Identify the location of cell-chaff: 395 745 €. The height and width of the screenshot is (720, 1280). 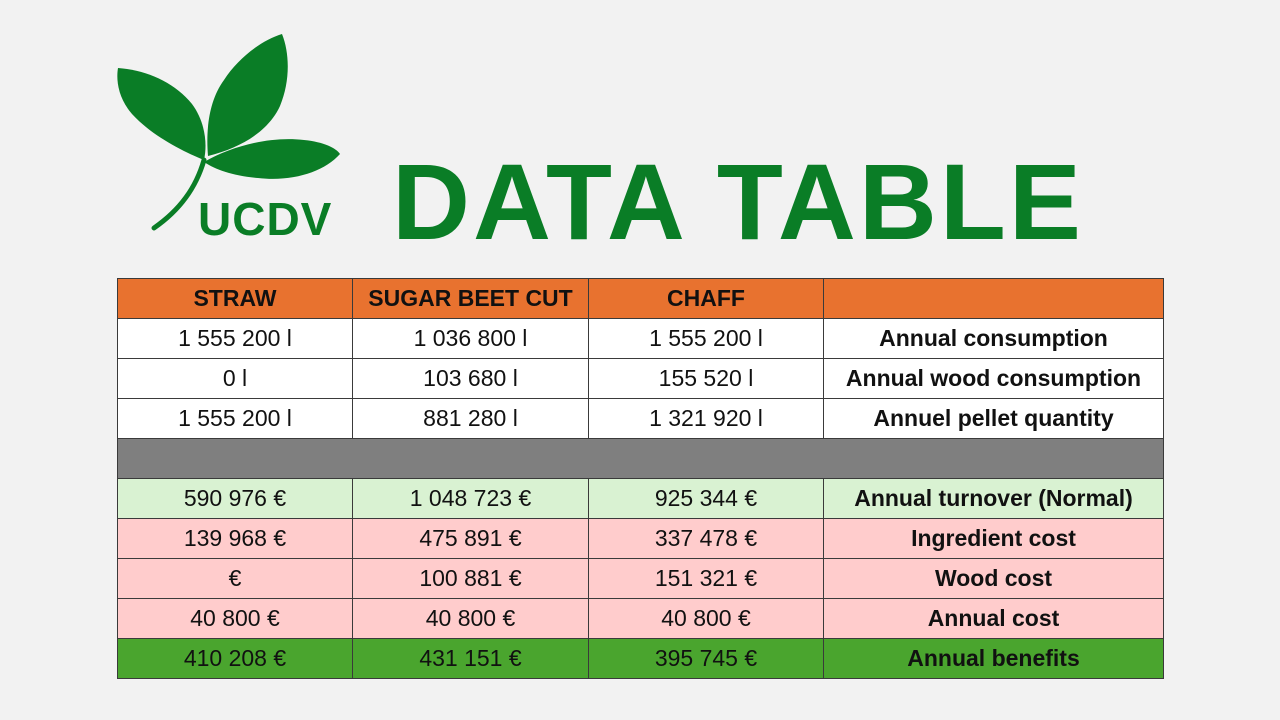
(706, 658).